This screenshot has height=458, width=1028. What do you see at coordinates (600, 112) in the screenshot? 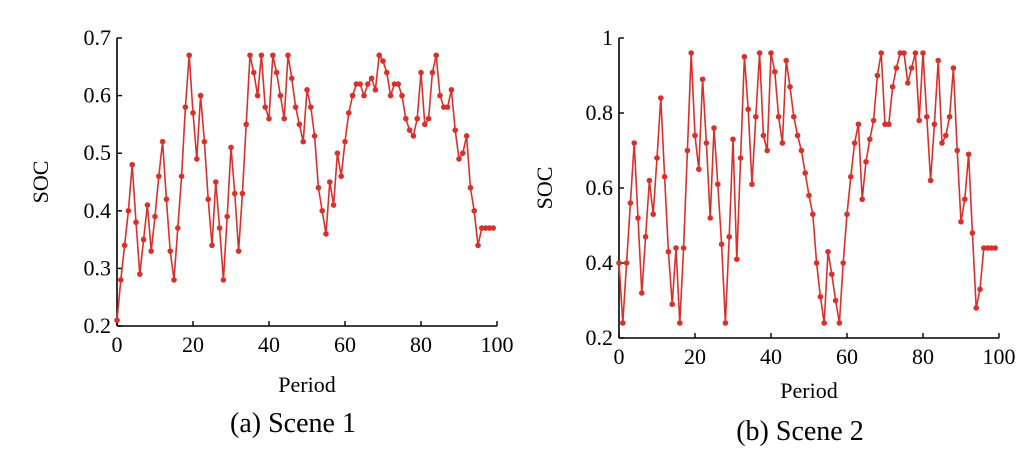
I see `y-tick-label: 0.8` at bounding box center [600, 112].